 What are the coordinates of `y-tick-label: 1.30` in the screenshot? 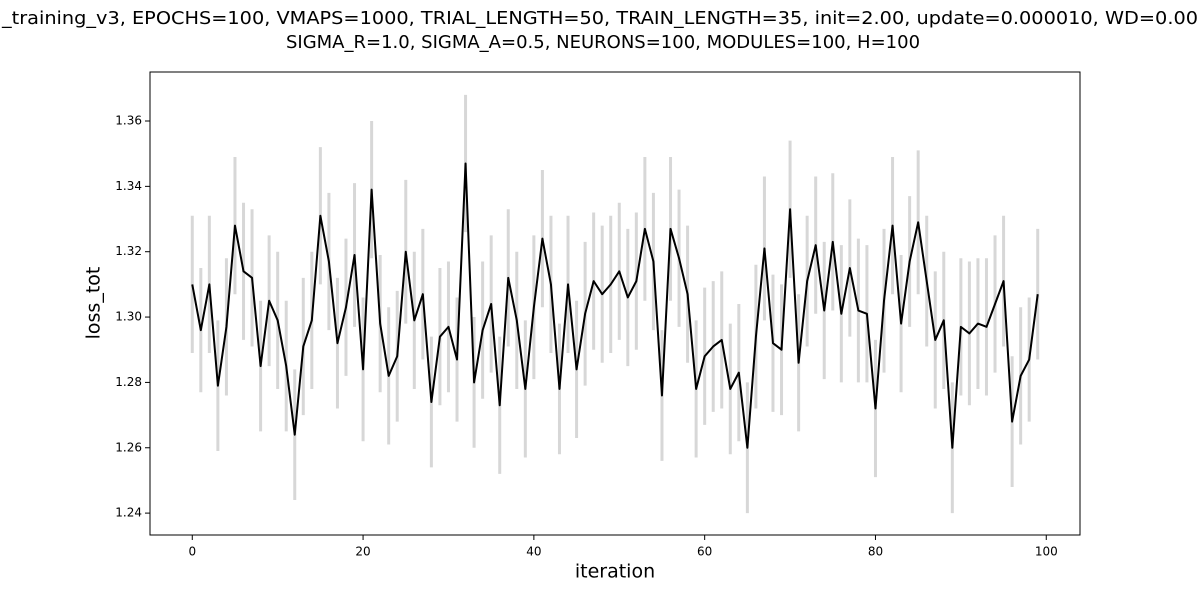 It's located at (128, 317).